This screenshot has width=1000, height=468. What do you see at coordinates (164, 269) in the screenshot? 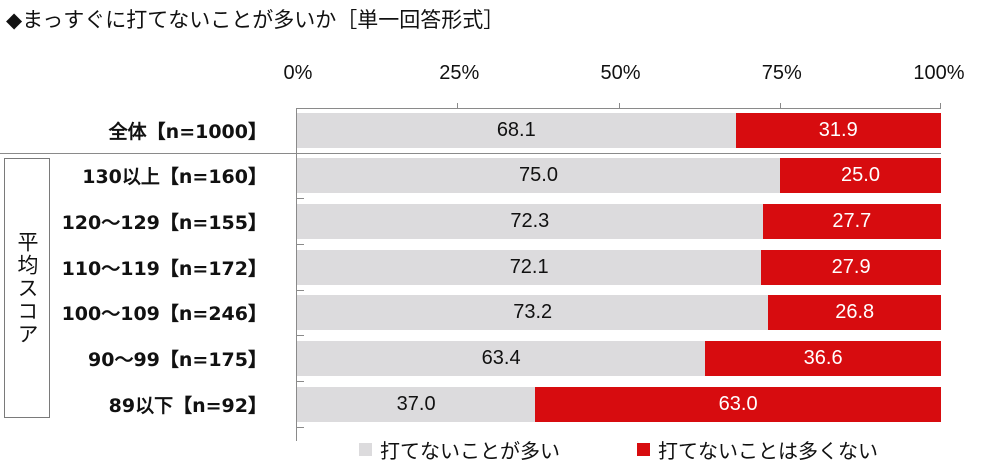
I see `row-label: 110～119【n=172】` at bounding box center [164, 269].